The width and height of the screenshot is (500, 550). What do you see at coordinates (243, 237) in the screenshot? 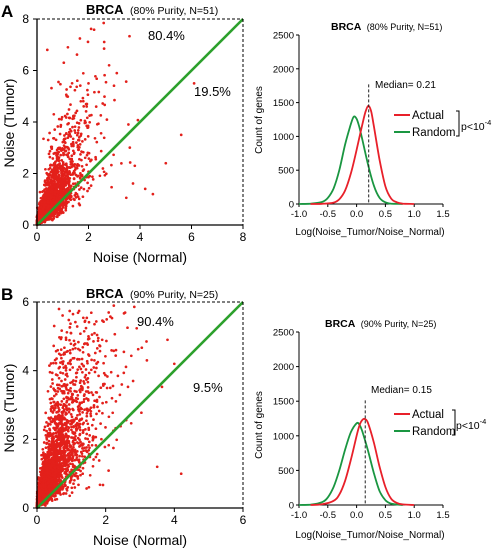
I see `x-tick-label: 8` at bounding box center [243, 237].